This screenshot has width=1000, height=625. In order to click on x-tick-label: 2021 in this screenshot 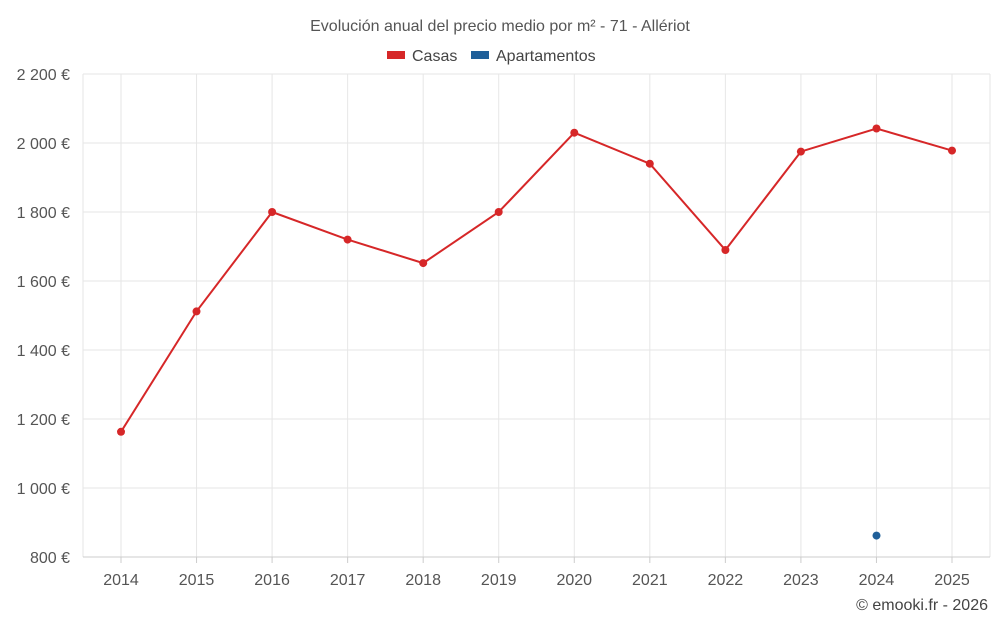, I will do `click(650, 580)`.